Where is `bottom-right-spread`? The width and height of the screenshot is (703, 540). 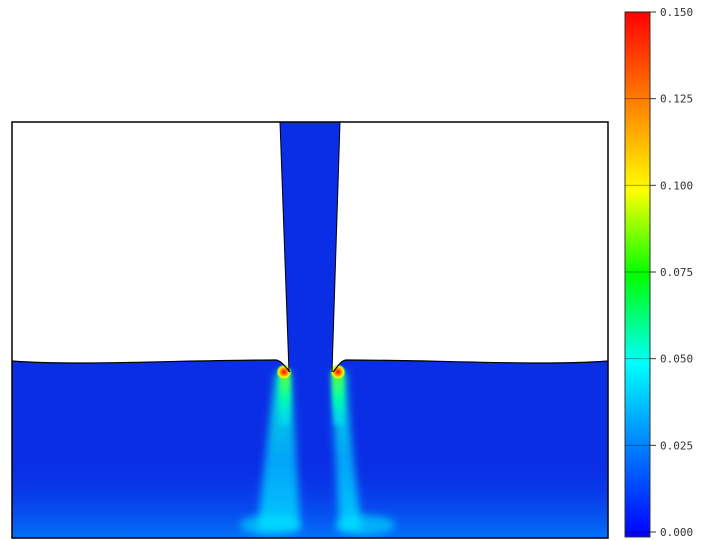
bottom-right-spread is located at coordinates (365, 525).